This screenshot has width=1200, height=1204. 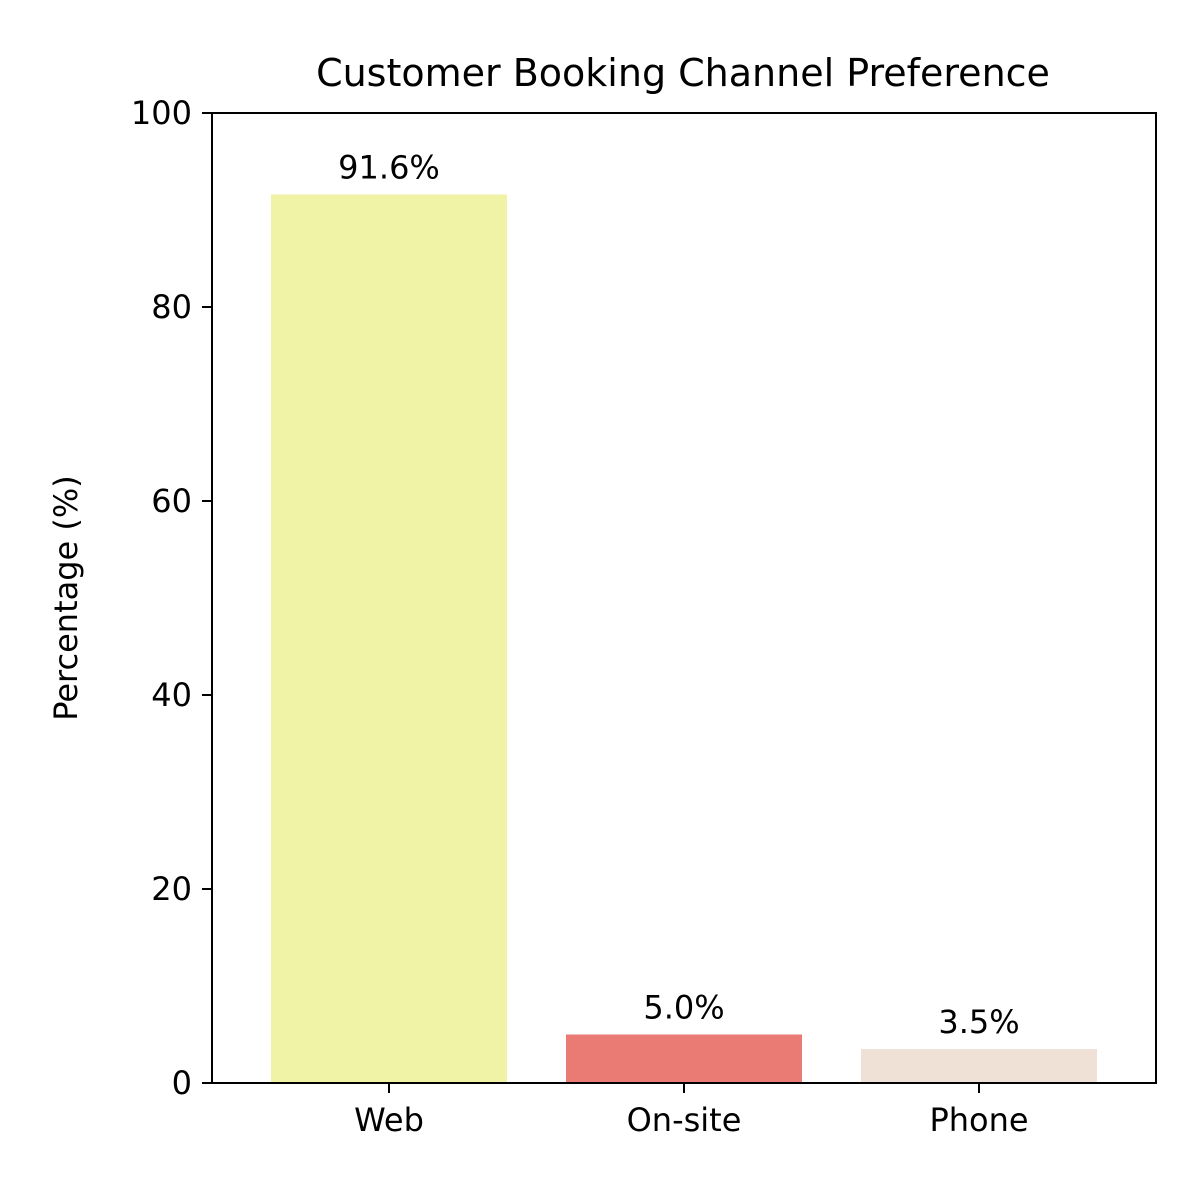 I want to click on y-tick-label: 60, so click(x=171, y=501).